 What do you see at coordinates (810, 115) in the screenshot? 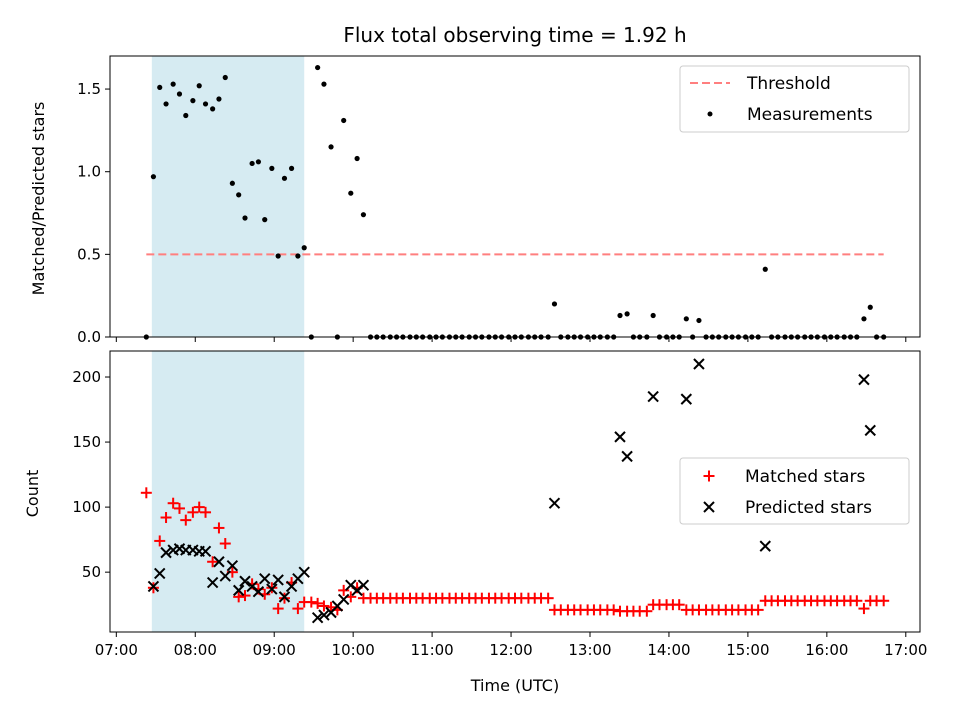
I see `legend-measurements-label: Measurements` at bounding box center [810, 115].